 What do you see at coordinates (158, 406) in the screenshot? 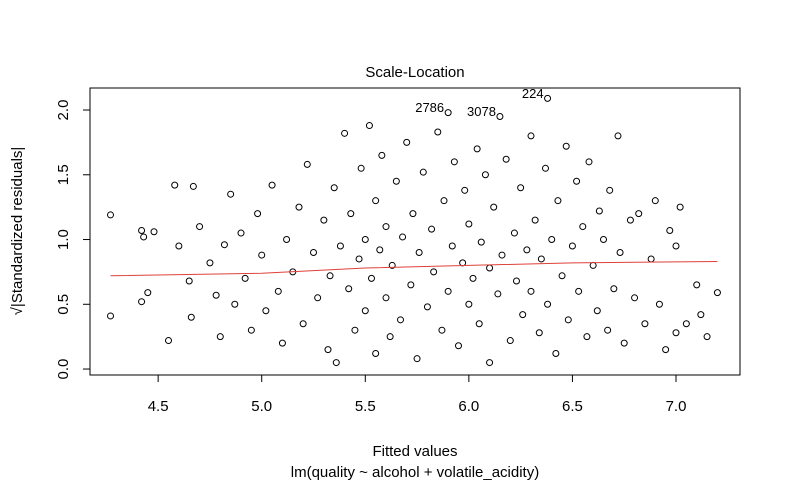
I see `x-tick-label: 4.5` at bounding box center [158, 406].